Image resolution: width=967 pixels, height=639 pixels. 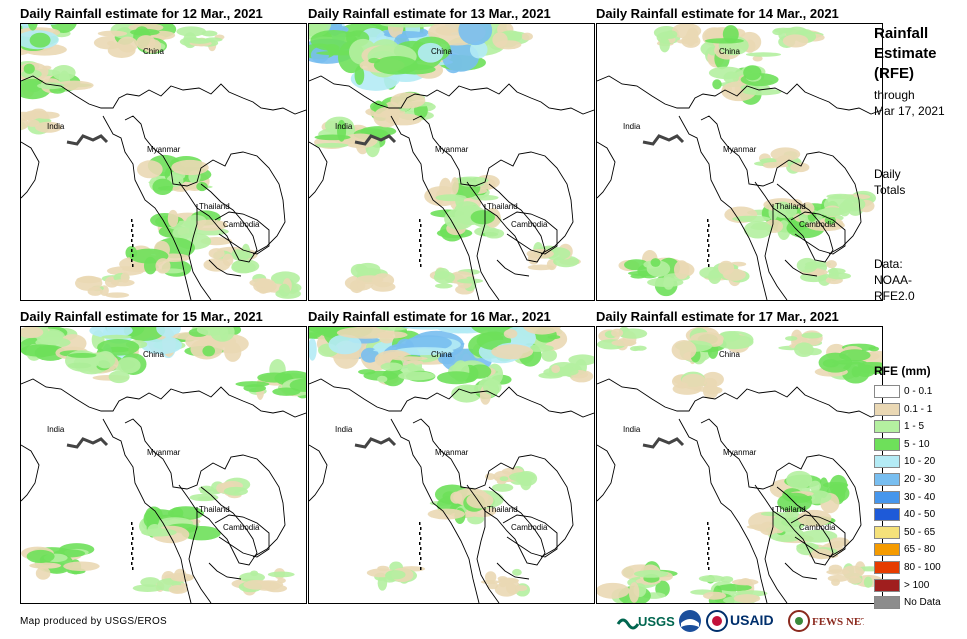 I want to click on label-thailand: Thailand, so click(x=790, y=206).